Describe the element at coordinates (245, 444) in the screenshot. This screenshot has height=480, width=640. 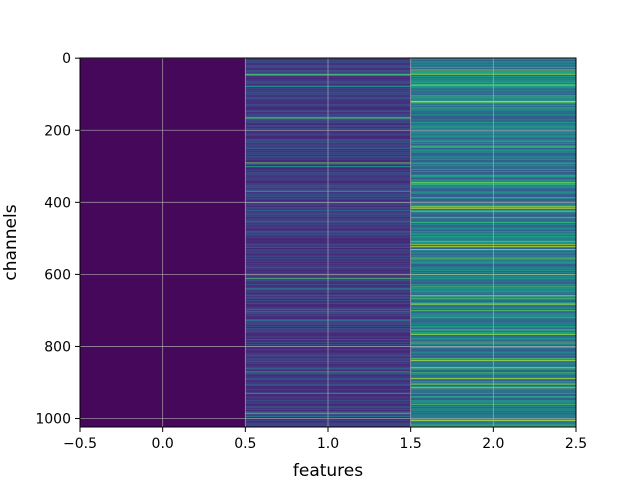
I see `x-tick-label: 0.5` at that location.